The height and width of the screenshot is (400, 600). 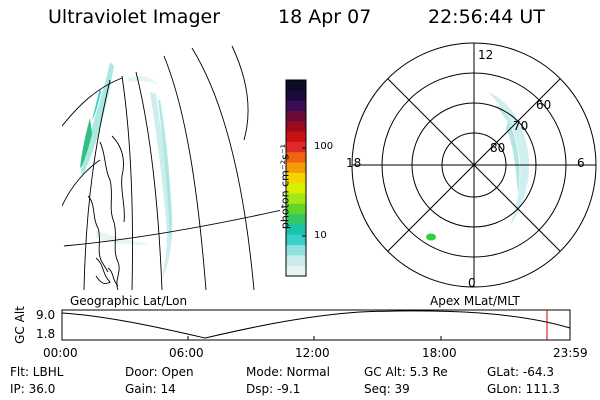 What do you see at coordinates (324, 146) in the screenshot?
I see `colorbar-tick-100: 100` at bounding box center [324, 146].